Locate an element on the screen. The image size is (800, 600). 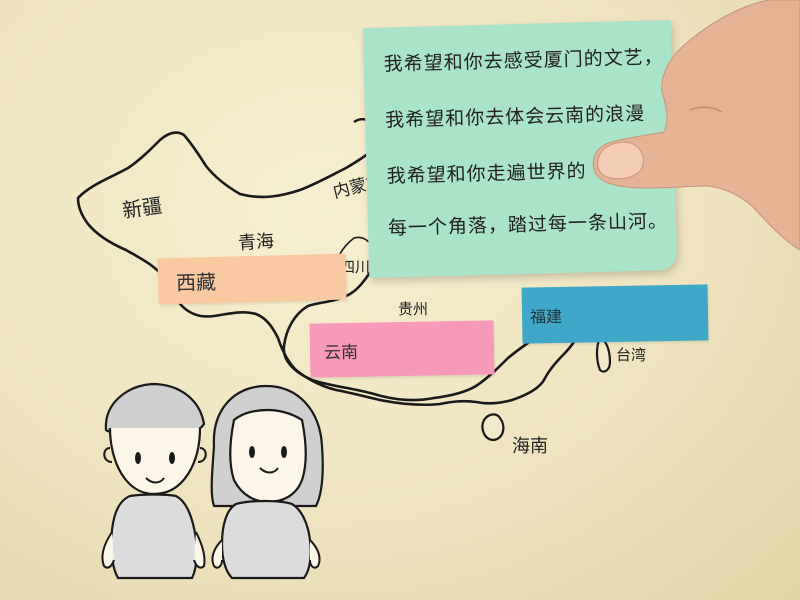
girl-face is located at coordinates (268, 456).